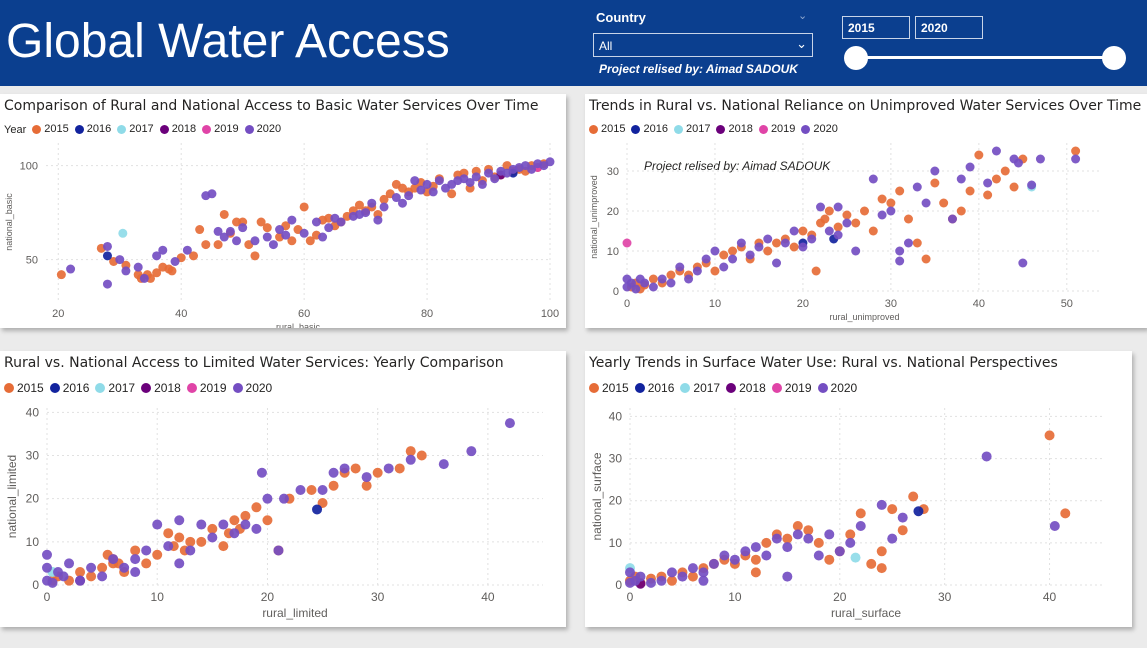  I want to click on legend-item-2015: 2015, so click(607, 129).